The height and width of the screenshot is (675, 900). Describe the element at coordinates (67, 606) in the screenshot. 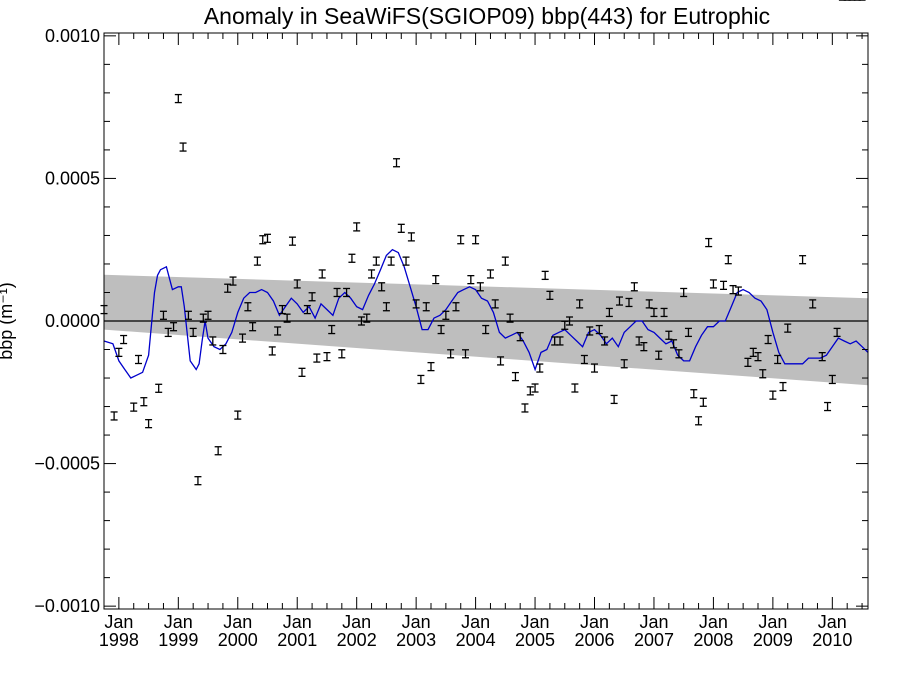

I see `y-tick-label: −0.0010` at that location.